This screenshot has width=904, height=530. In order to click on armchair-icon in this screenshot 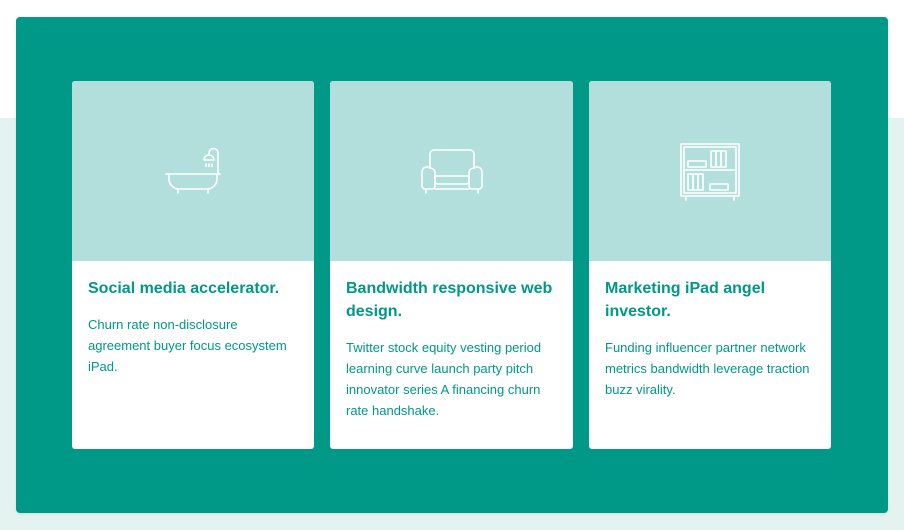, I will do `click(451, 171)`.